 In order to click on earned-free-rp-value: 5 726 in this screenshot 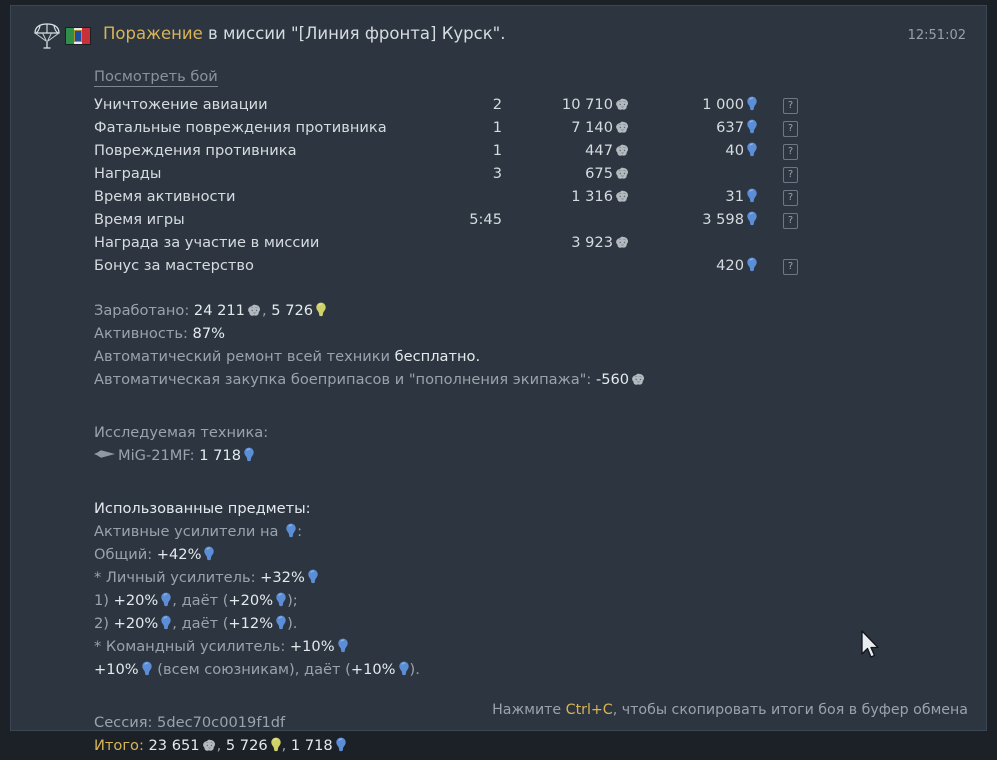, I will do `click(292, 310)`.